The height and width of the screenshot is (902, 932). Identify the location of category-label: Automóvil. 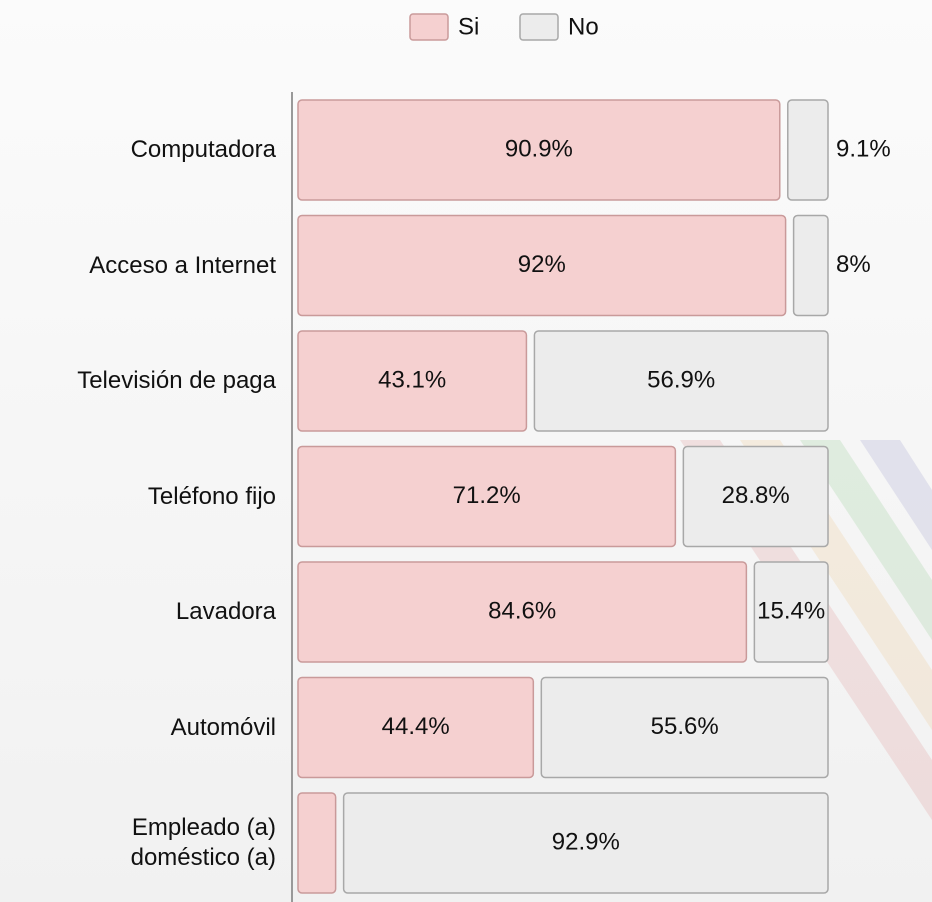
(223, 727).